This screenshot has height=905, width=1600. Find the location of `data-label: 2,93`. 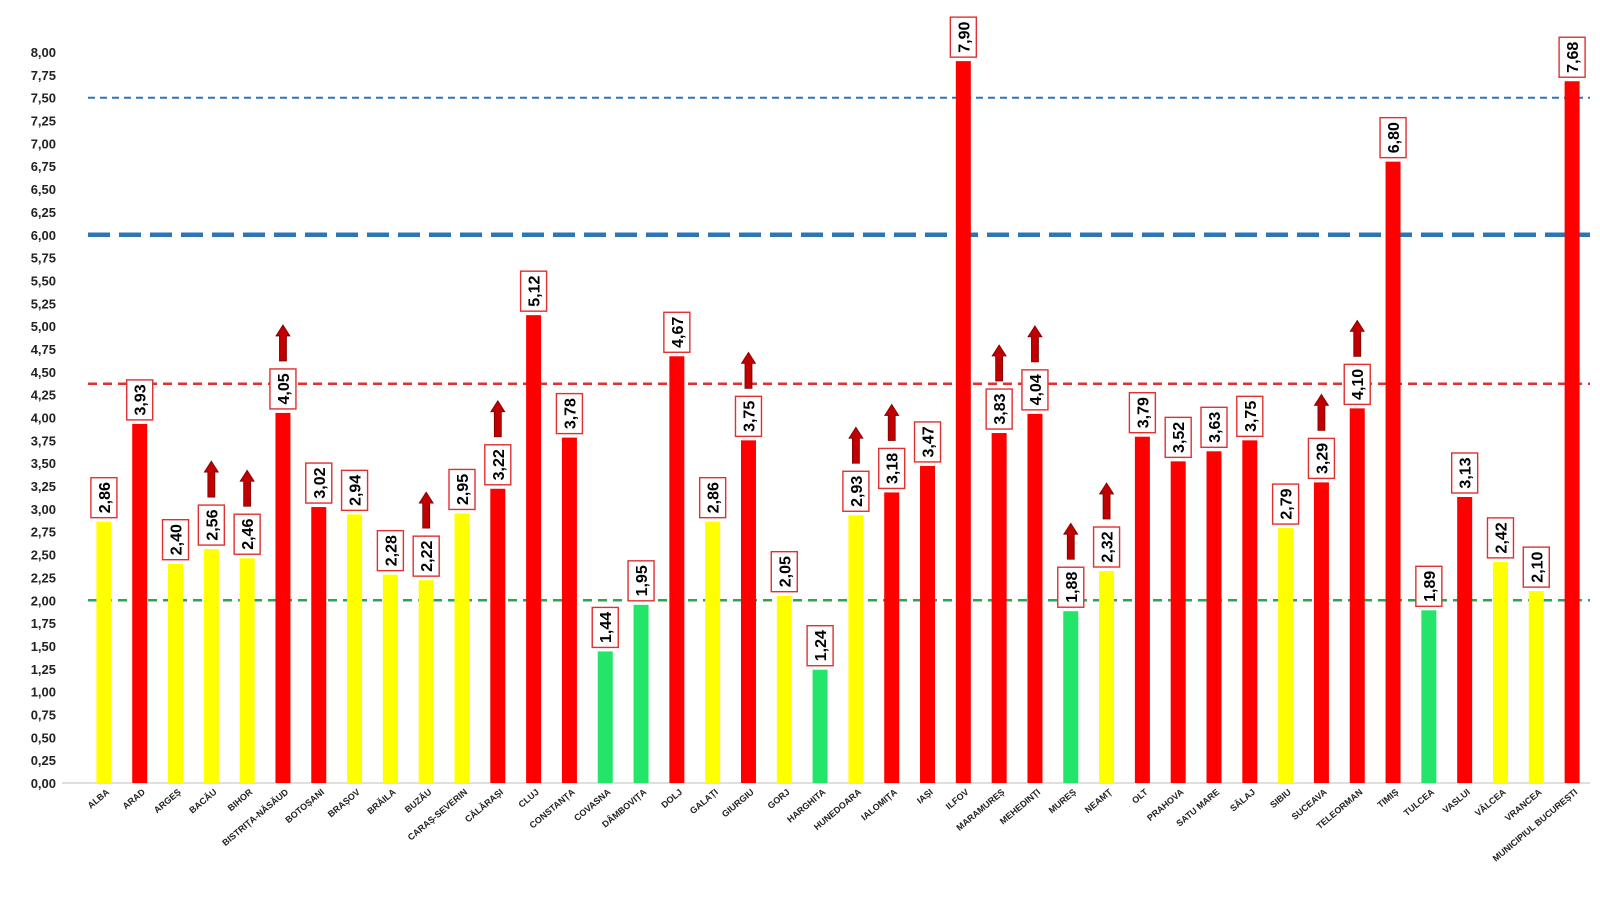

data-label: 2,93 is located at coordinates (857, 491).